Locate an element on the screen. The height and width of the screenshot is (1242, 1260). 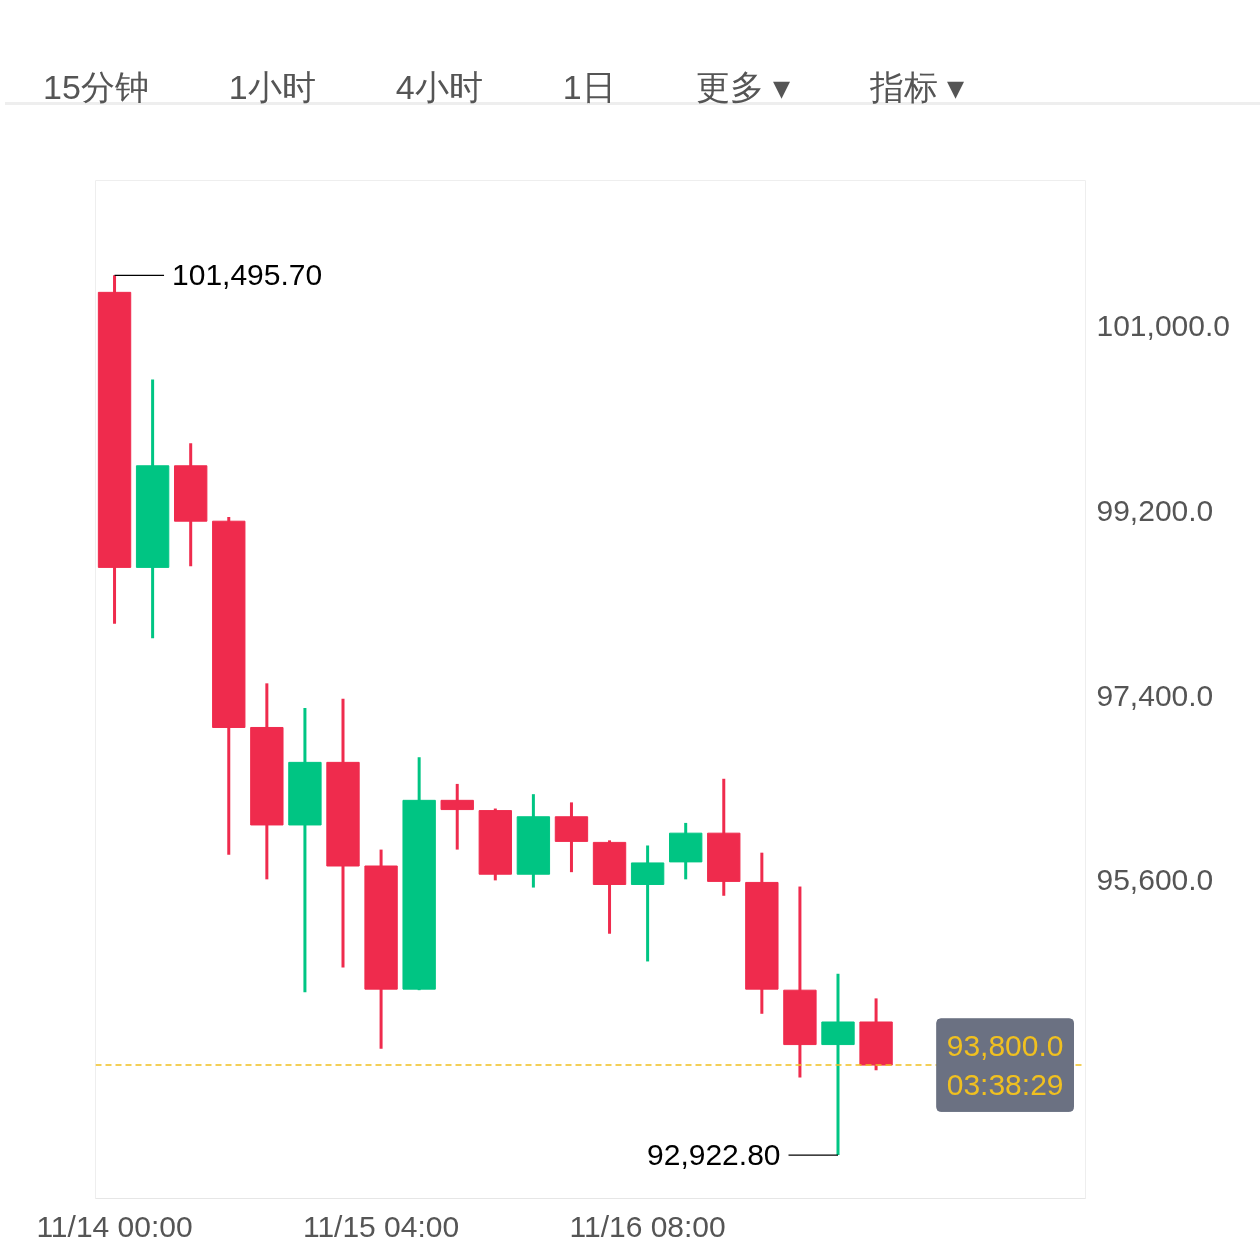
text: 更多 ▾ is located at coordinates (743, 87).